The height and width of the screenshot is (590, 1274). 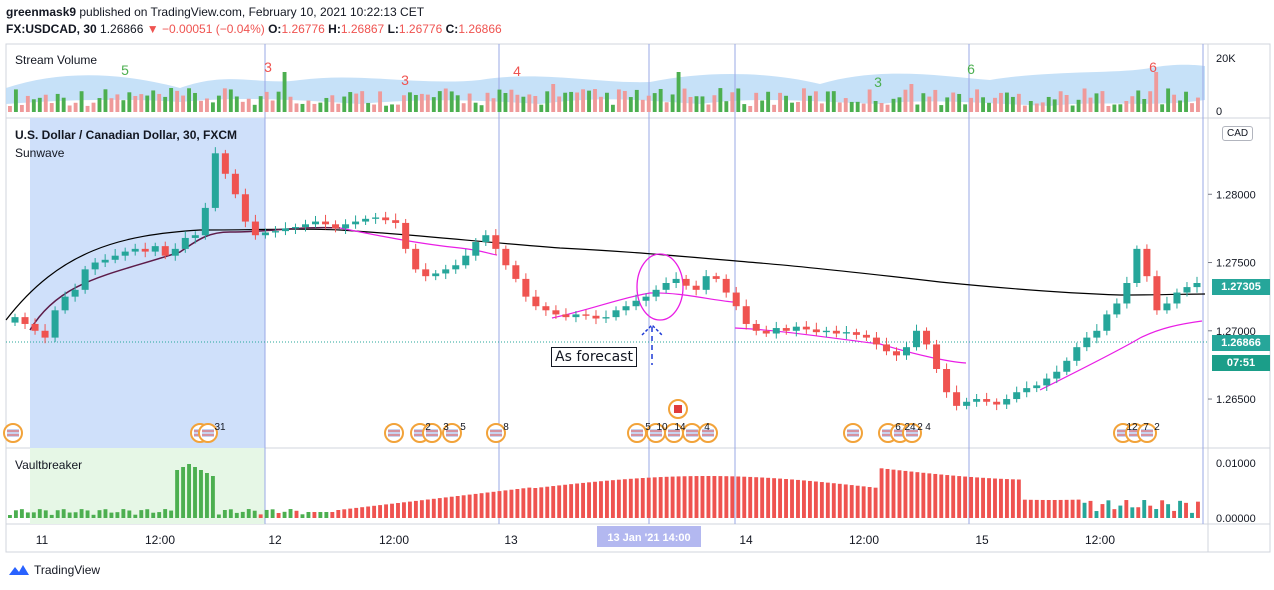 What do you see at coordinates (1132, 427) in the screenshot?
I see `event-count: 12` at bounding box center [1132, 427].